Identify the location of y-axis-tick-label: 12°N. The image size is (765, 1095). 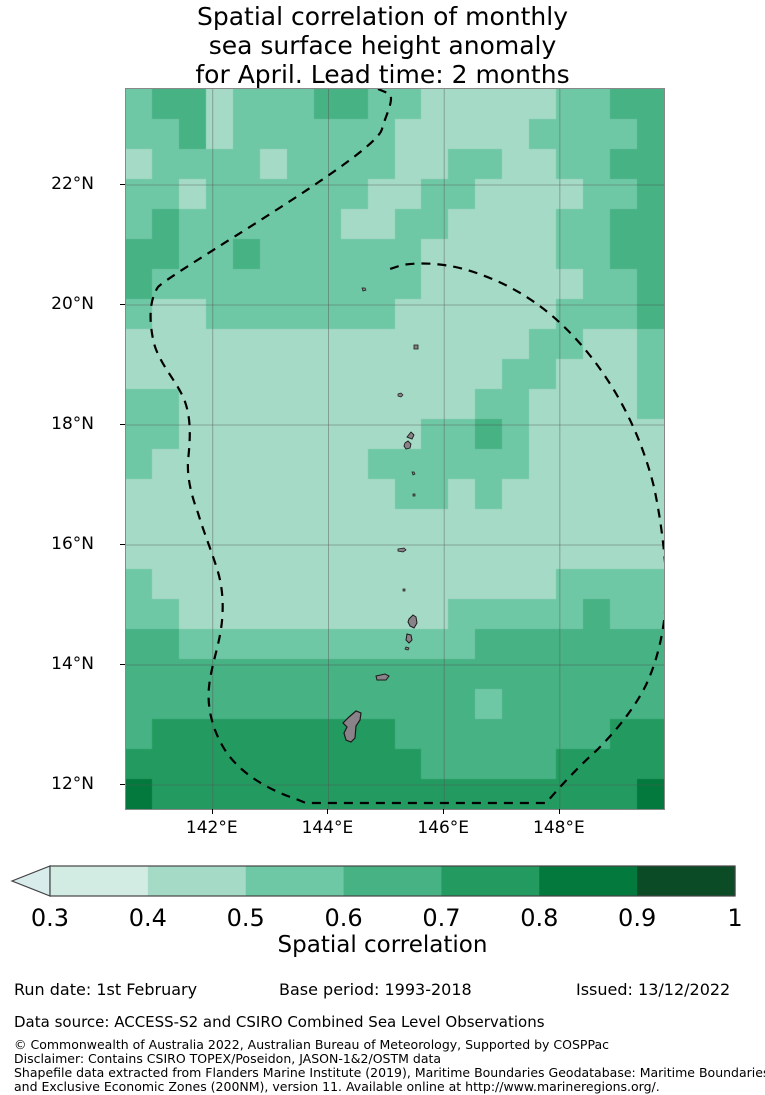
(72, 784).